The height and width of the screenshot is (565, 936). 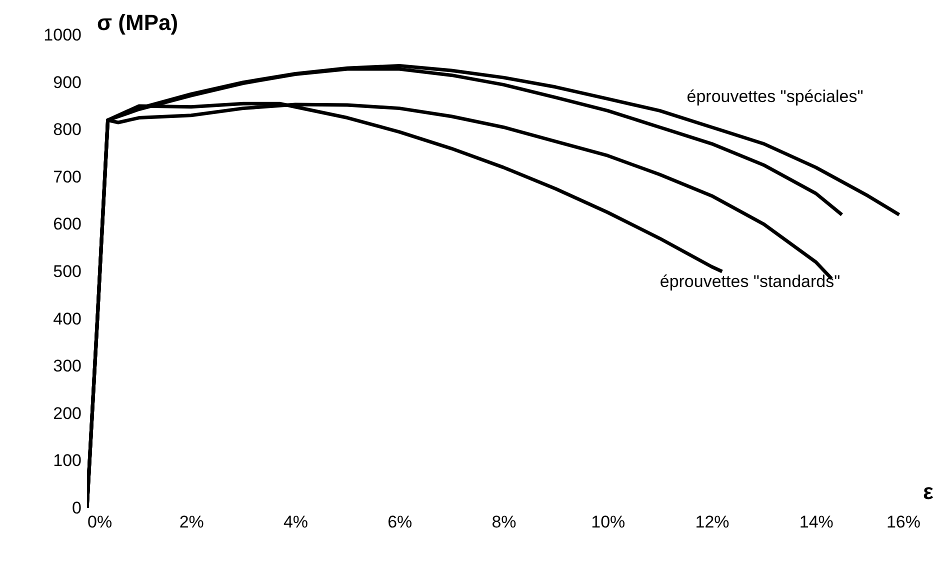 What do you see at coordinates (67, 130) in the screenshot?
I see `y-tick-label: 800` at bounding box center [67, 130].